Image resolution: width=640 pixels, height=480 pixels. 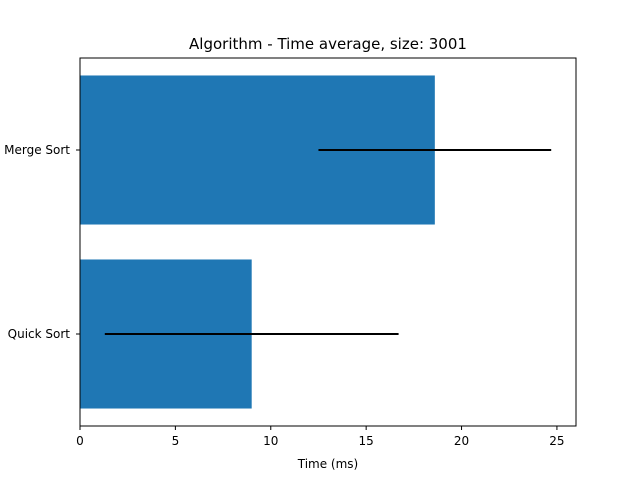 I want to click on x-tick-label: 20, so click(x=461, y=441).